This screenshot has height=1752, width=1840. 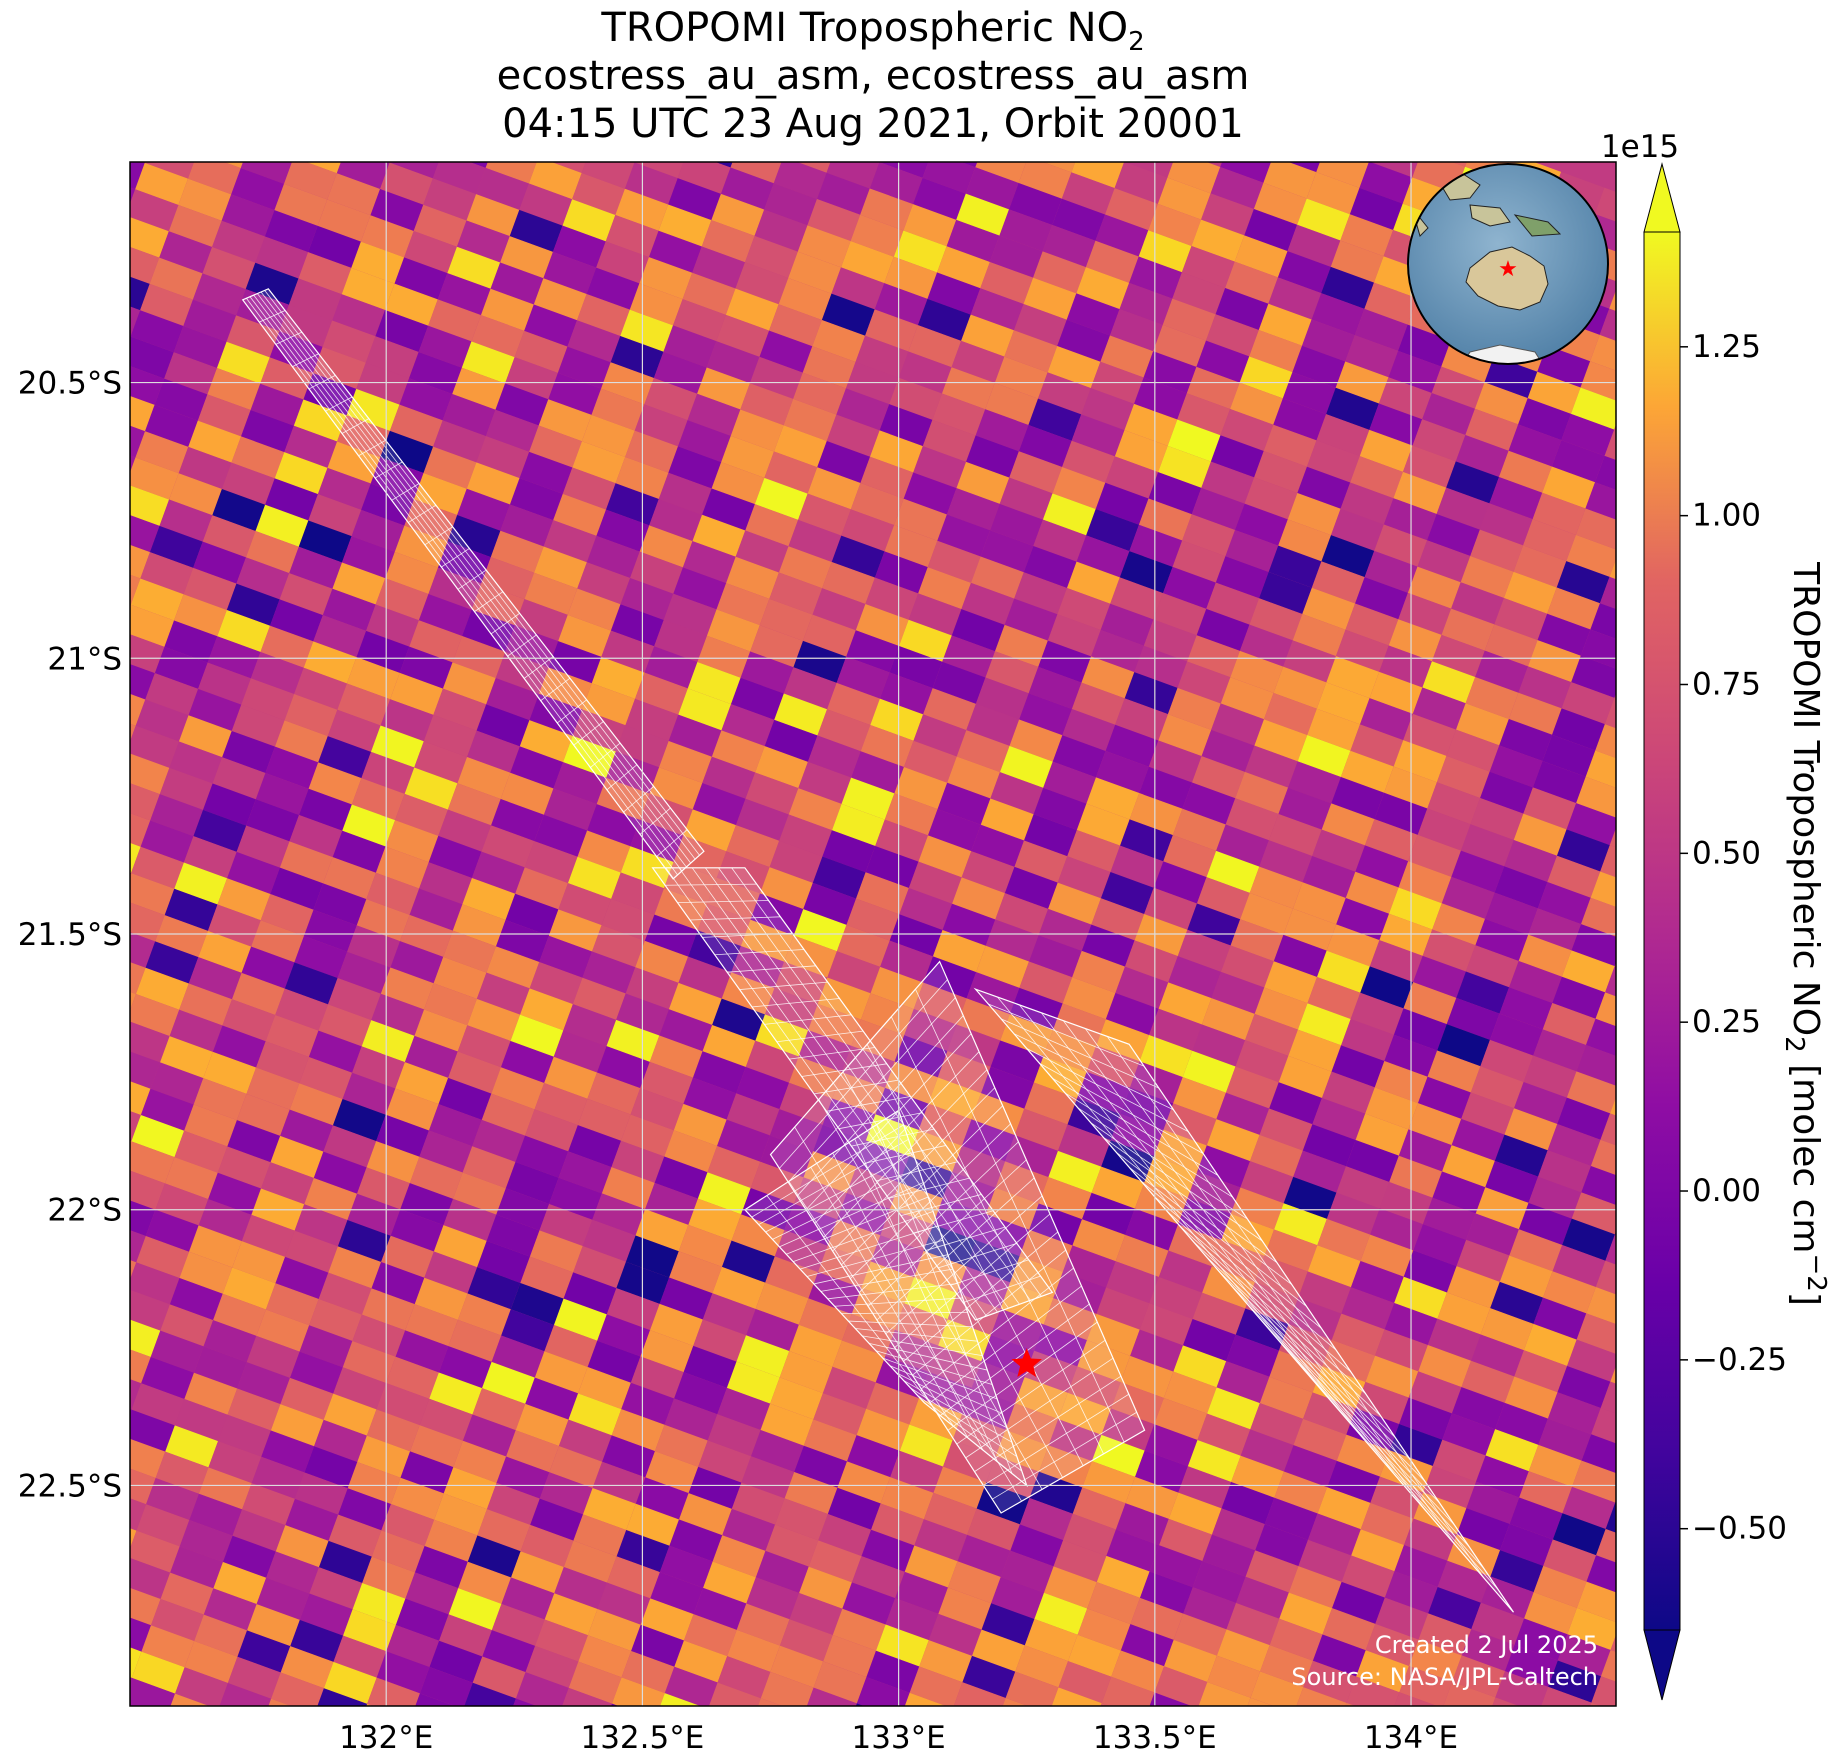 I want to click on credit-created: Created 2 Jul 2025, so click(x=1486, y=1645).